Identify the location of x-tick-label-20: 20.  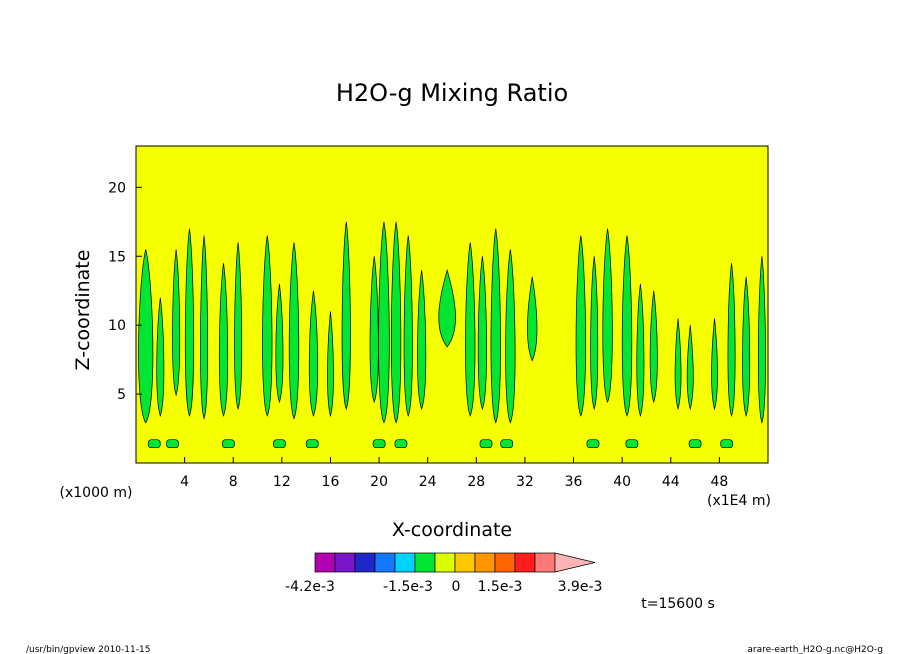
(379, 482).